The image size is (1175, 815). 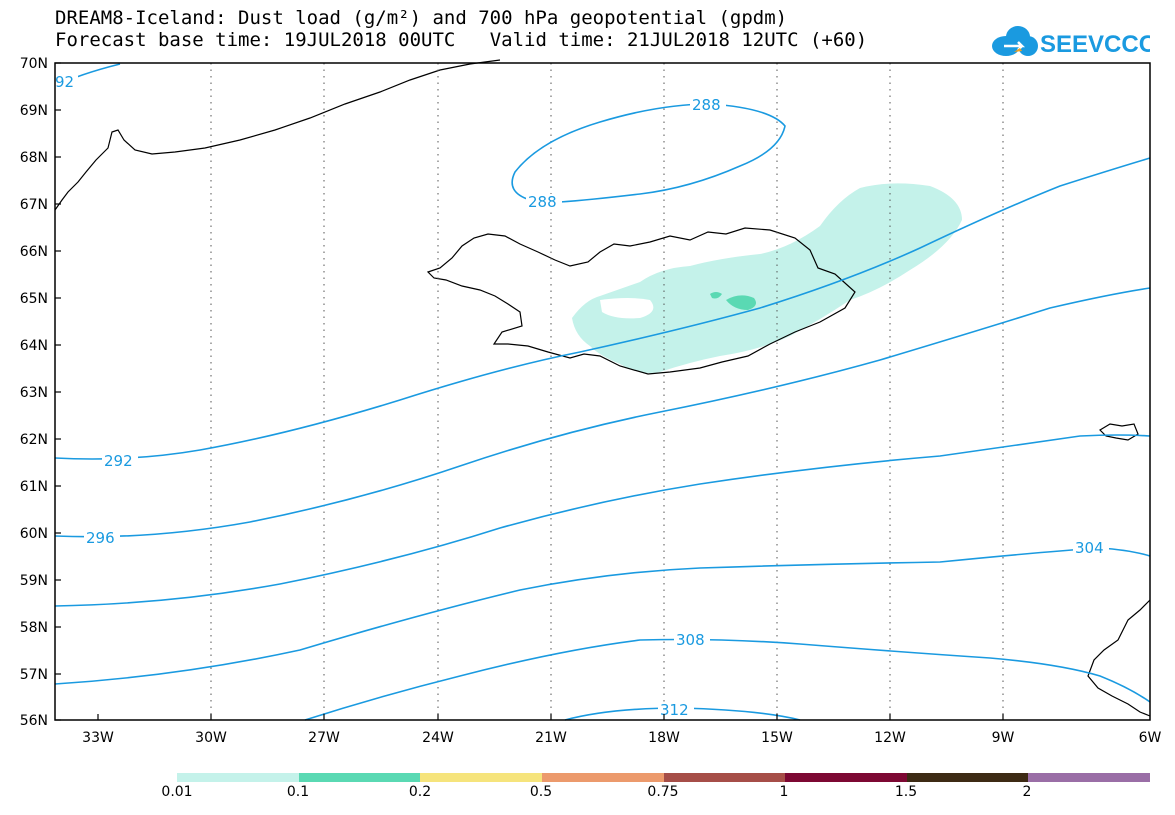 What do you see at coordinates (255, 40) in the screenshot?
I see `forecast-base-time: Forecast base time: 19JUL2018 00UTC` at bounding box center [255, 40].